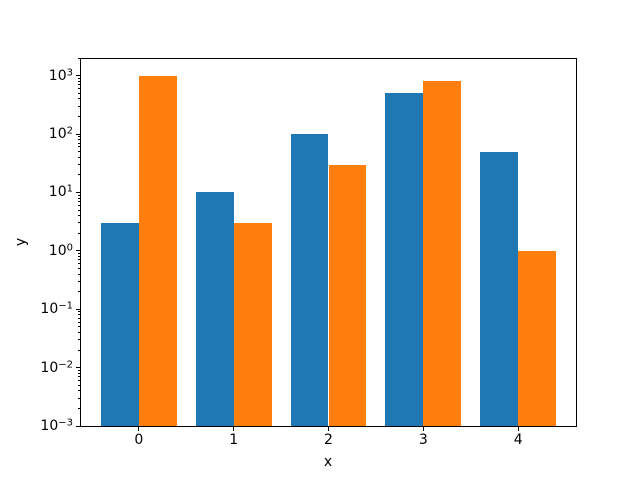 This screenshot has width=640, height=480. I want to click on x-axis-label: x, so click(328, 462).